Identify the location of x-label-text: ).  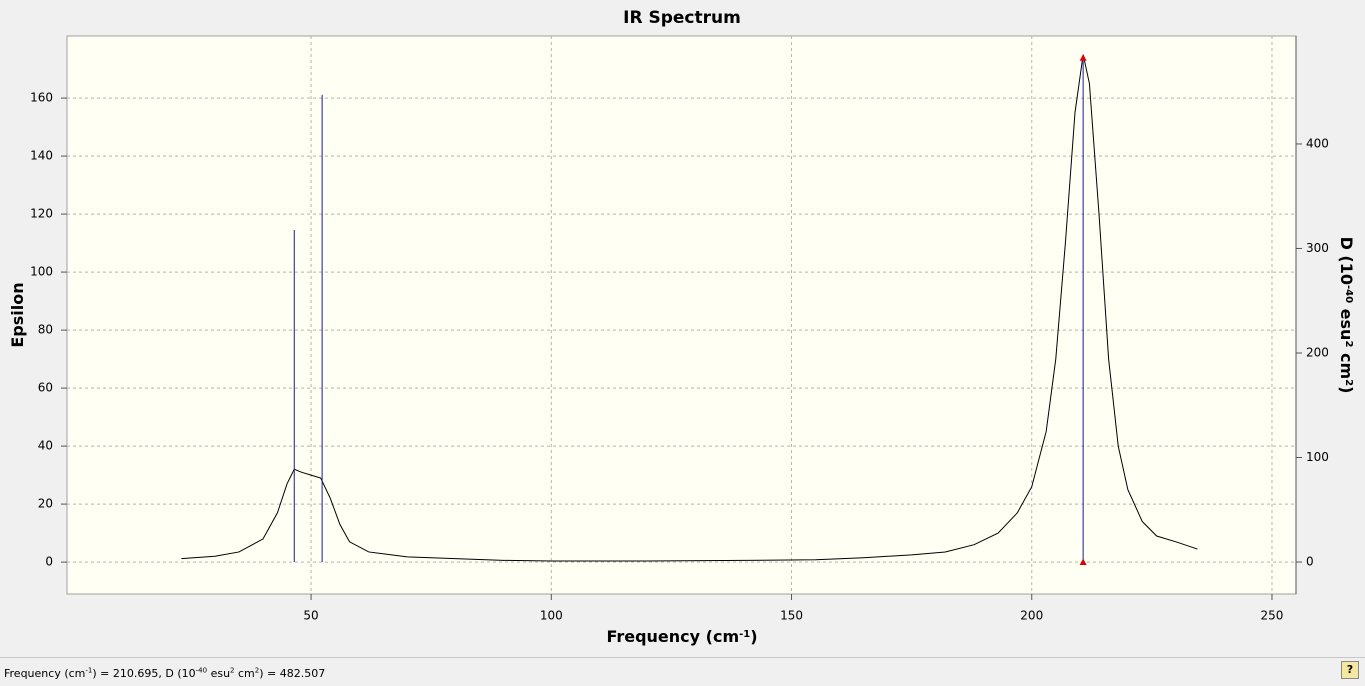
(753, 636).